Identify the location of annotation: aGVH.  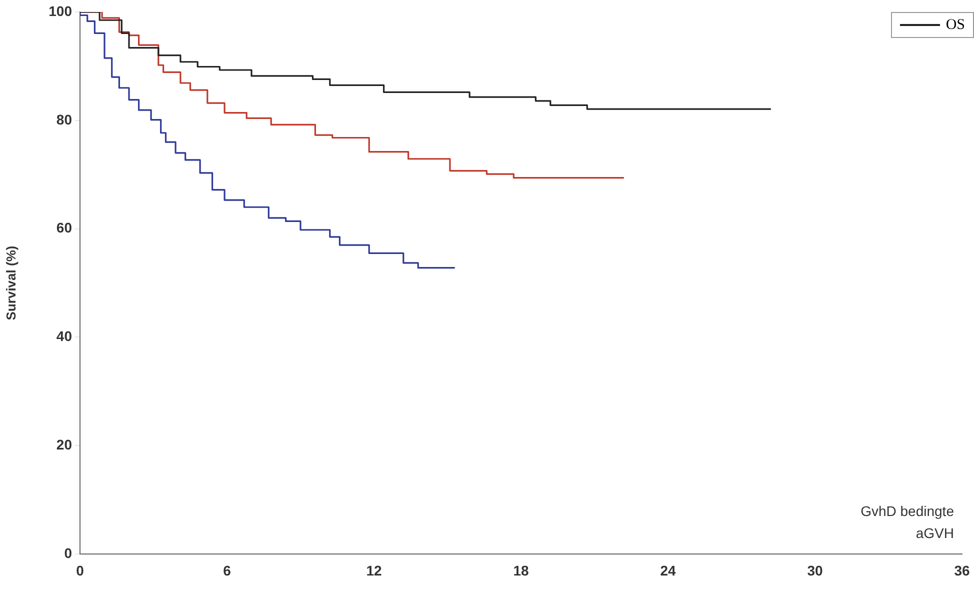
(935, 533).